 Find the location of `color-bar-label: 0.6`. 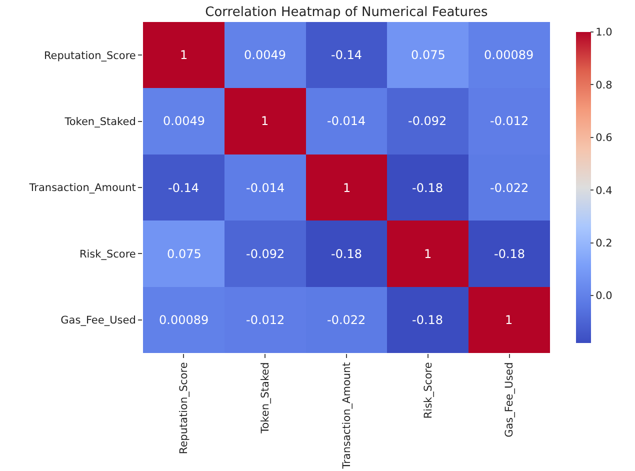

color-bar-label: 0.6 is located at coordinates (604, 138).